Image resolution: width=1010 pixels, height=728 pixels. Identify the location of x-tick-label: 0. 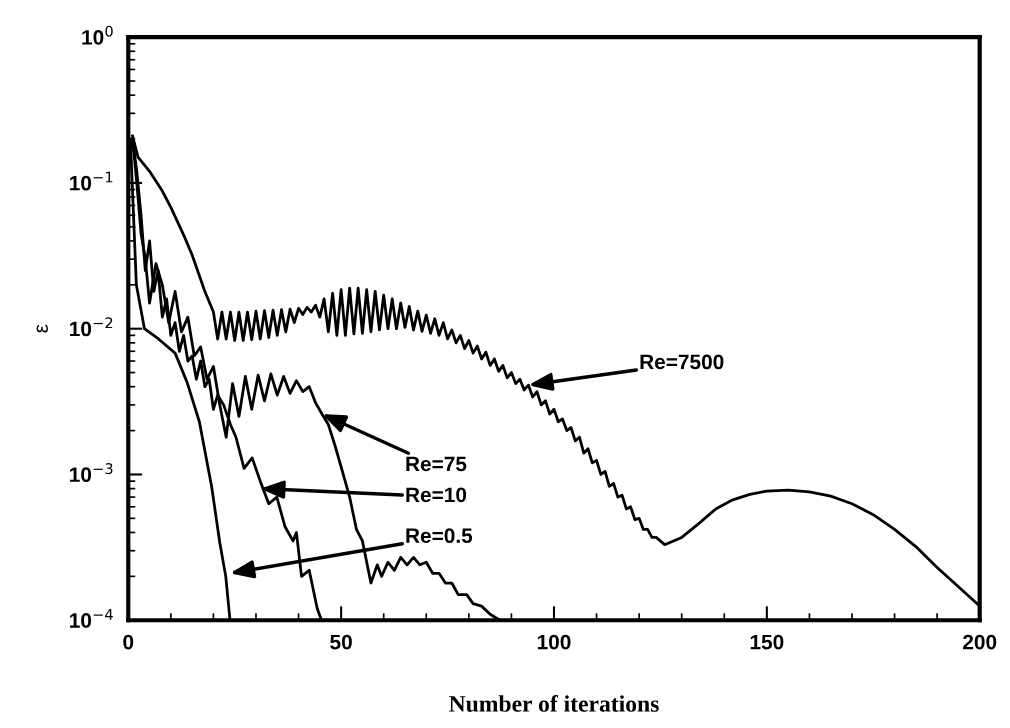
(128, 642).